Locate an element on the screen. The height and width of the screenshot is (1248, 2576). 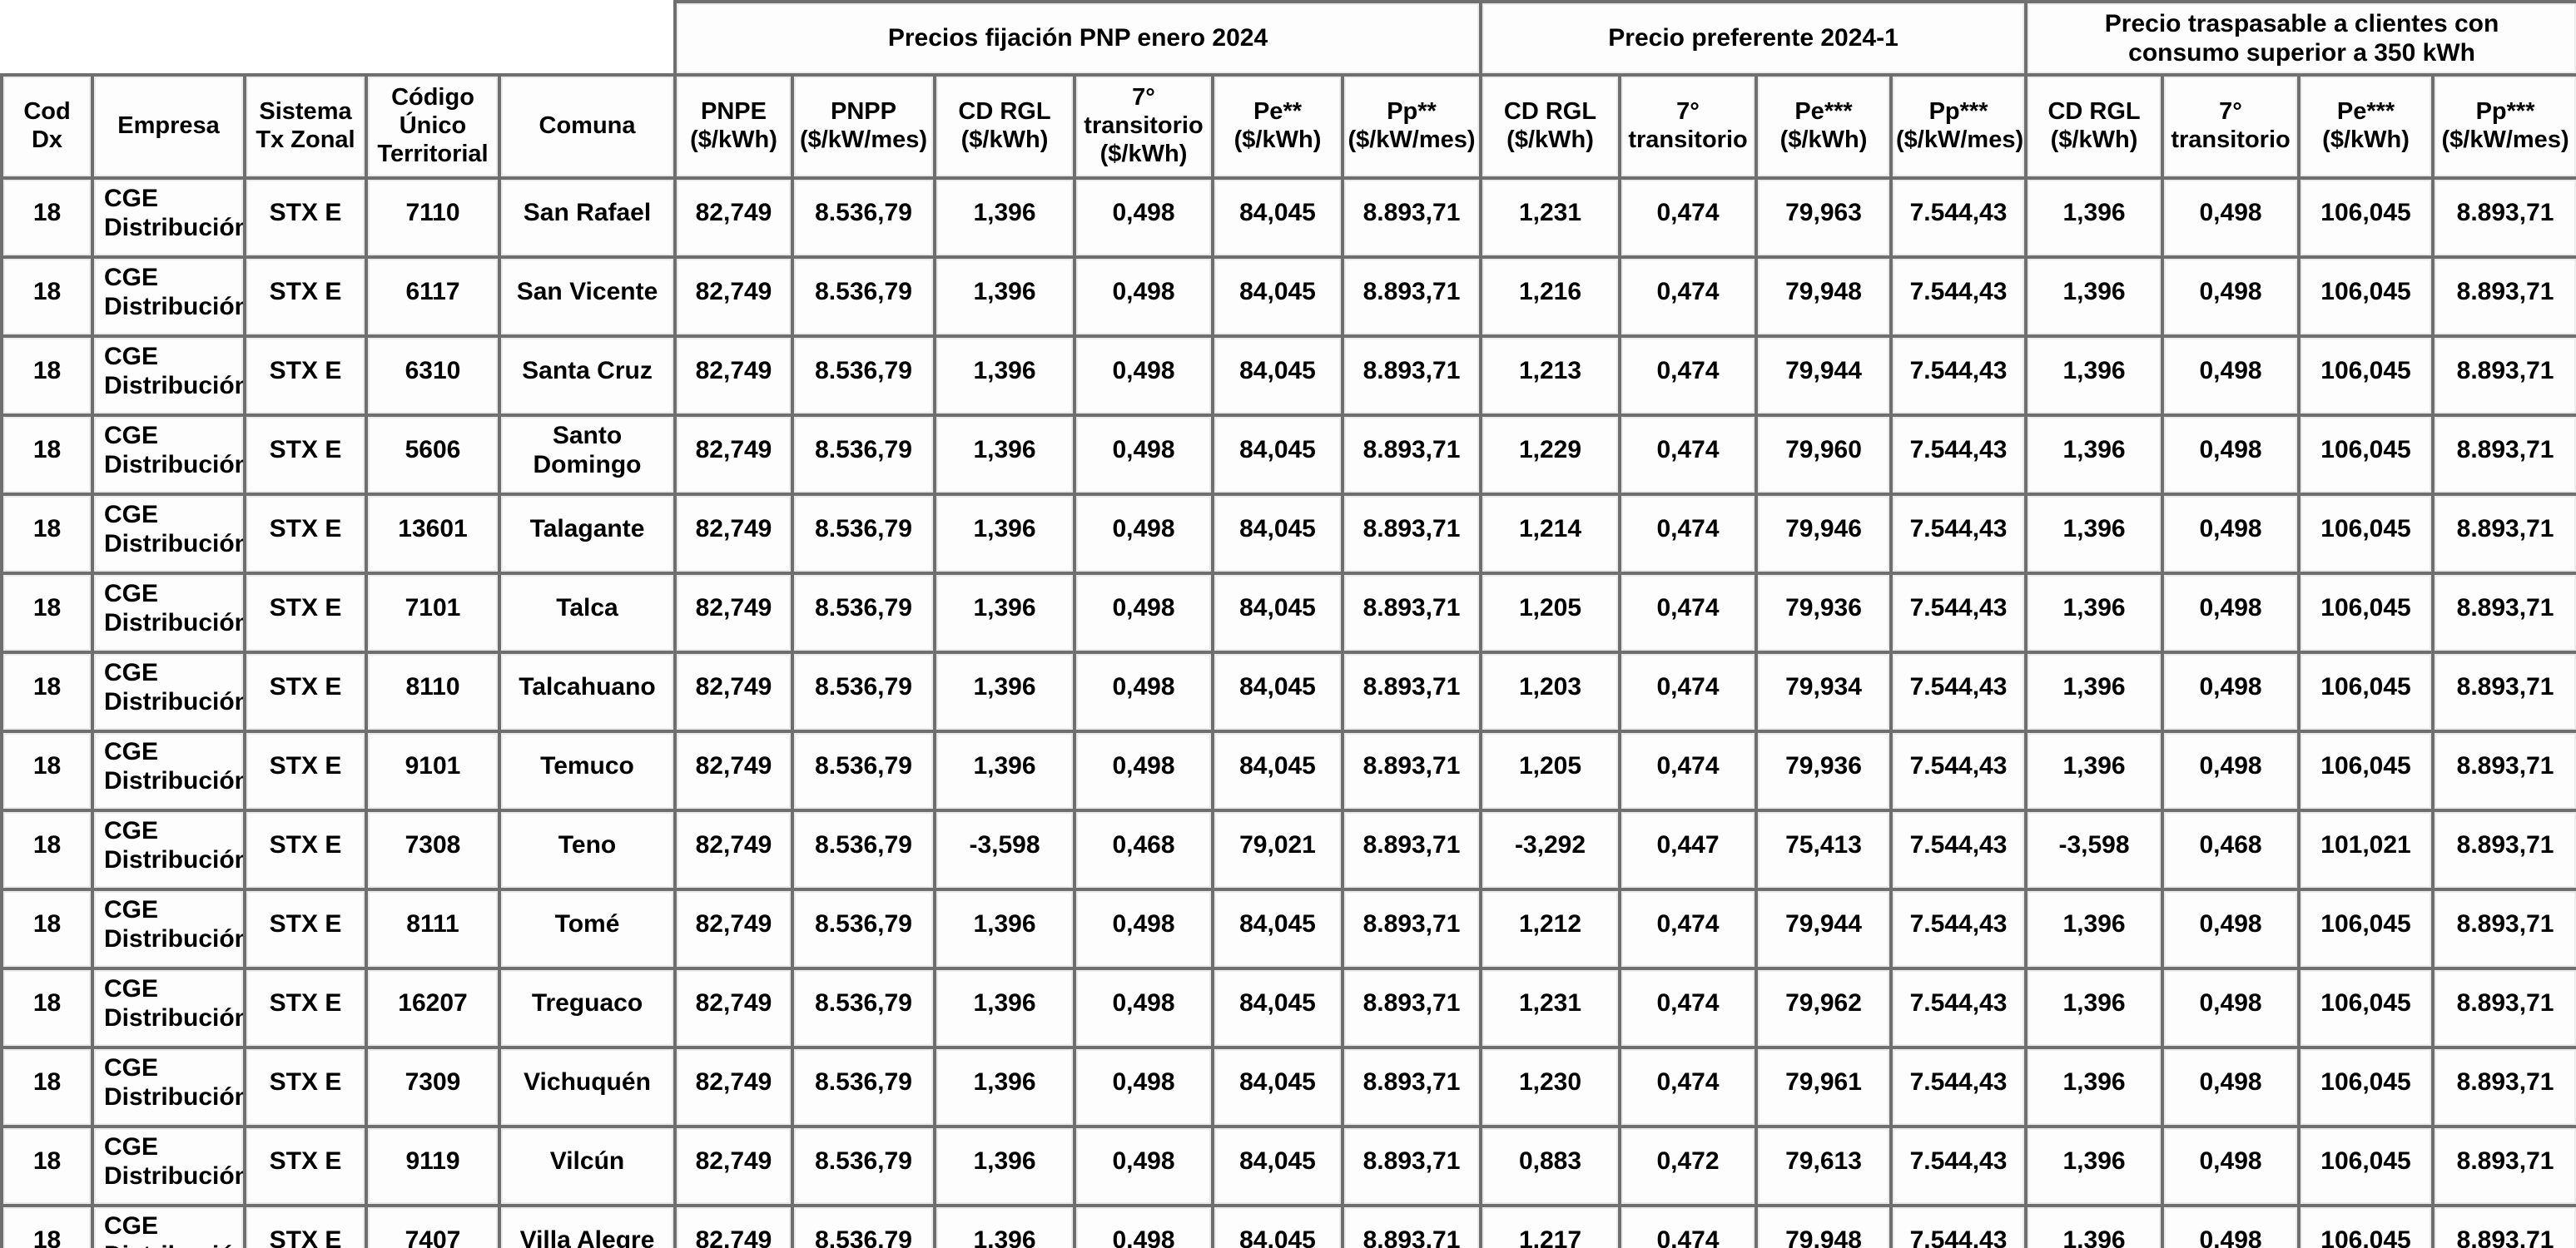
cell-cd-rgl-preferente: 1,229 is located at coordinates (1550, 455).